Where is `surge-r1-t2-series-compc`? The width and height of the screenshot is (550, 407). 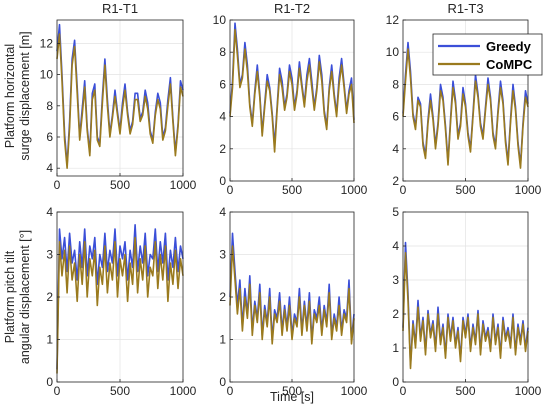 surge-r1-t2-series-compc is located at coordinates (292, 90).